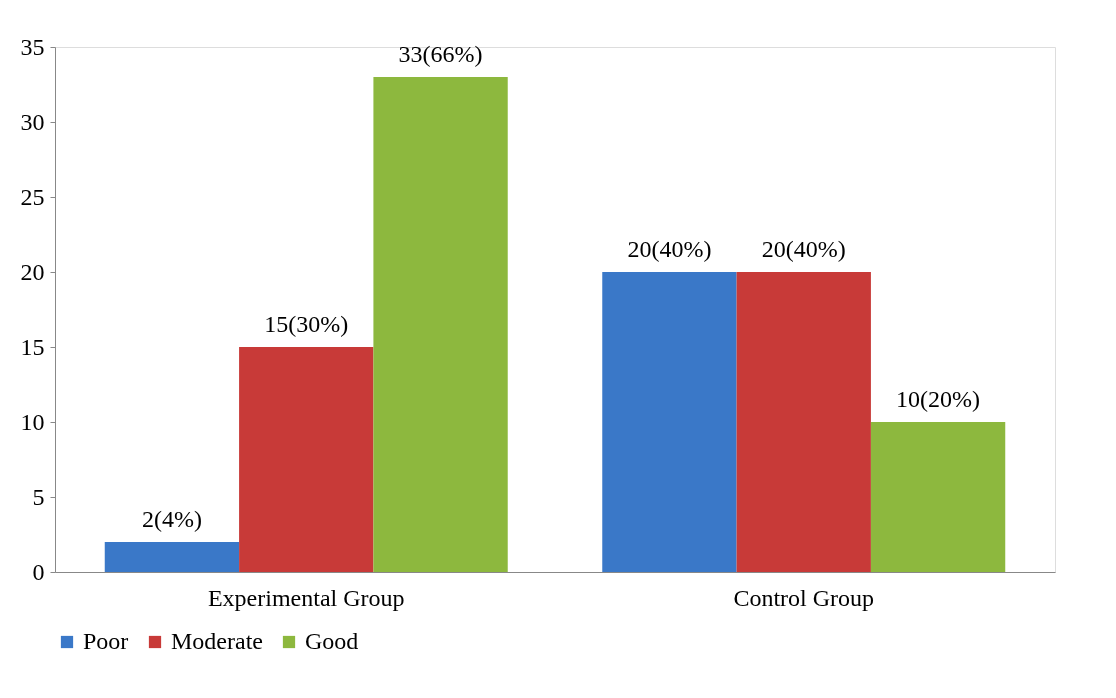 This screenshot has height=698, width=1116. Describe the element at coordinates (306, 597) in the screenshot. I see `x-tick-label: Experimental Group` at that location.